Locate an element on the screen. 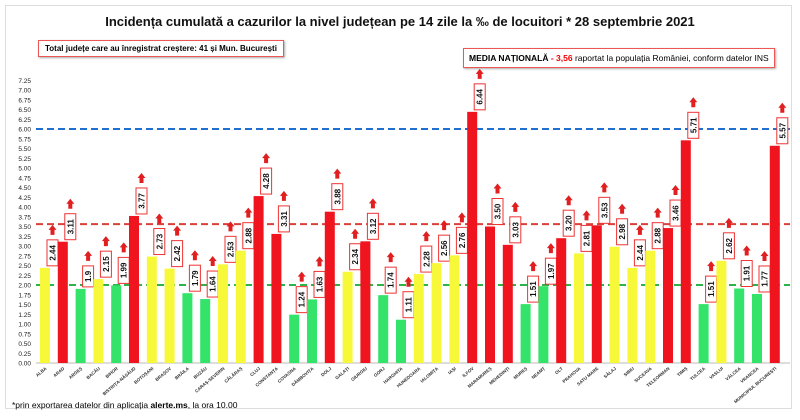 This screenshot has height=420, width=800. y-tick-label: 2.50 is located at coordinates (24, 266).